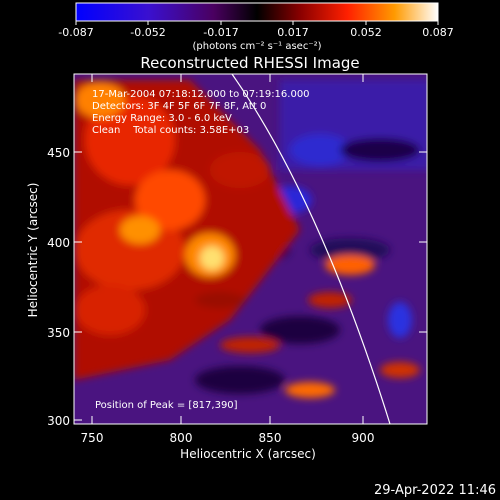 This screenshot has width=500, height=500. I want to click on colorbar-tick-label: 0.087, so click(438, 32).